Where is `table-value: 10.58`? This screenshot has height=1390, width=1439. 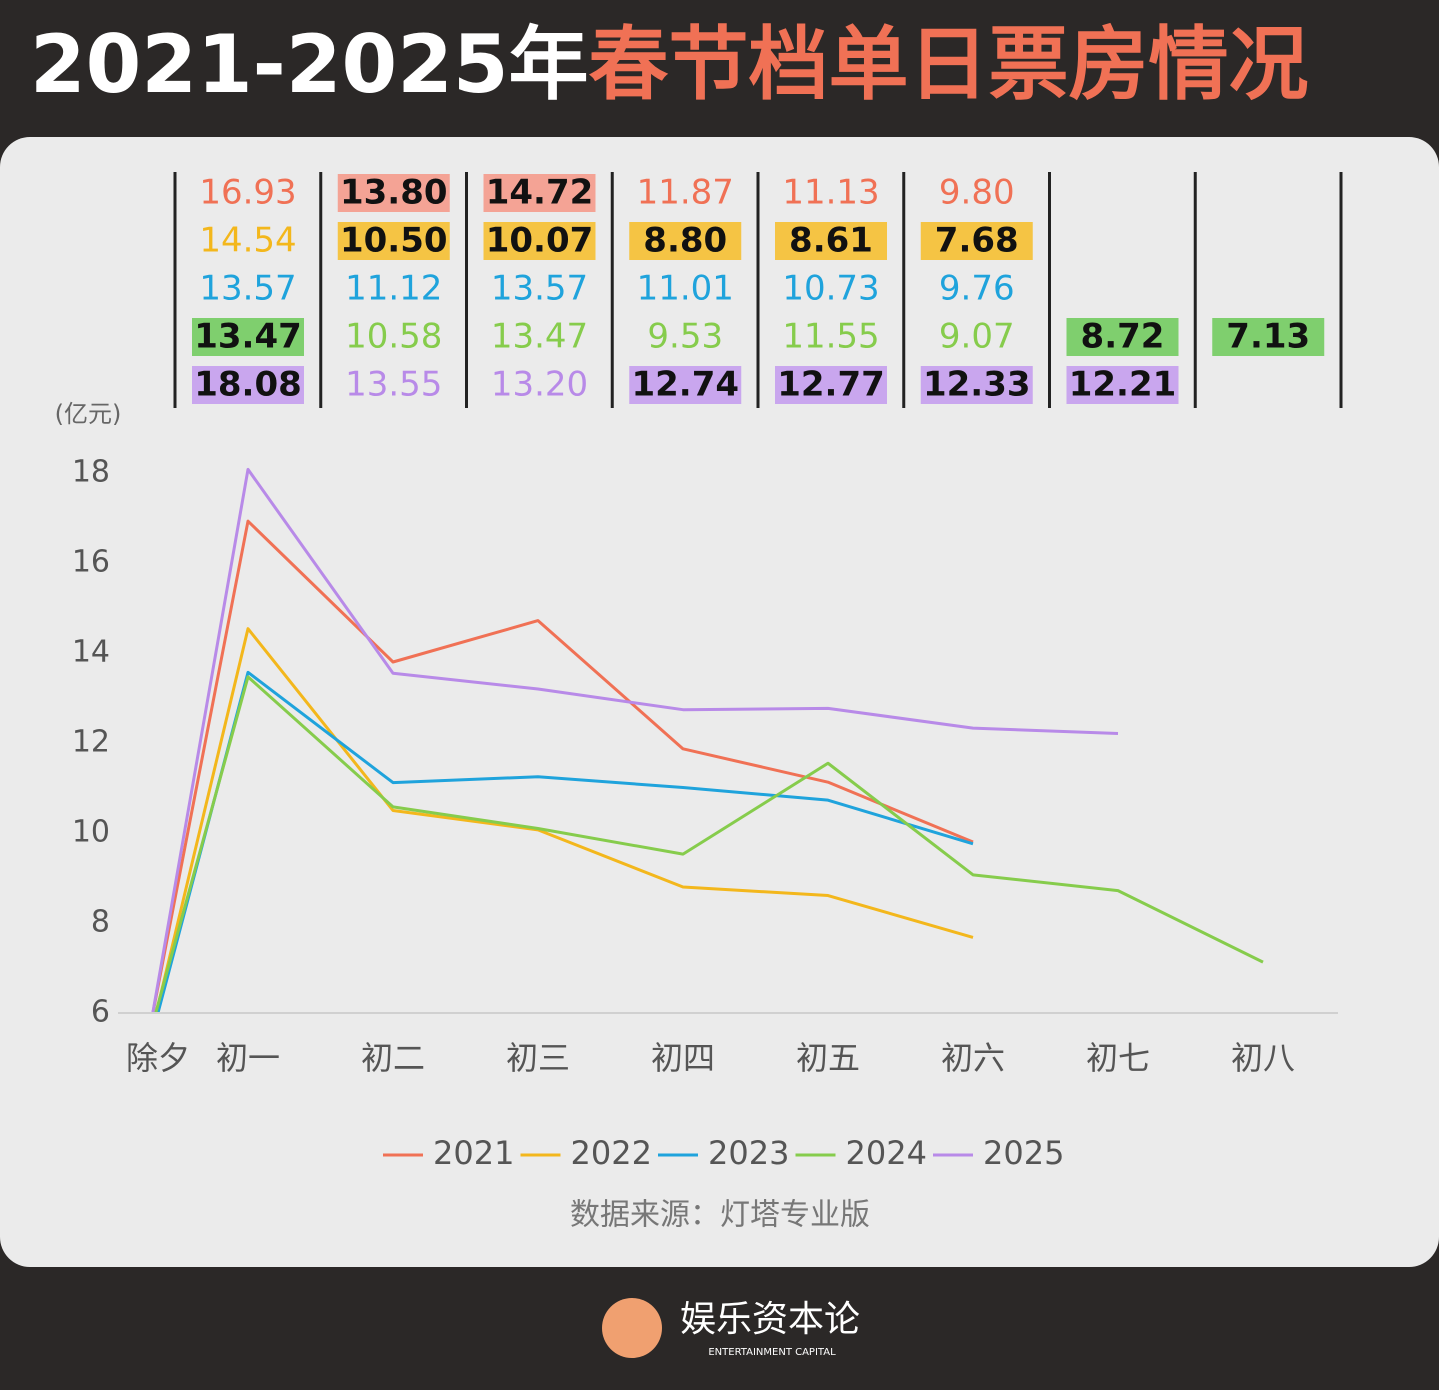 table-value: 10.58 is located at coordinates (393, 337).